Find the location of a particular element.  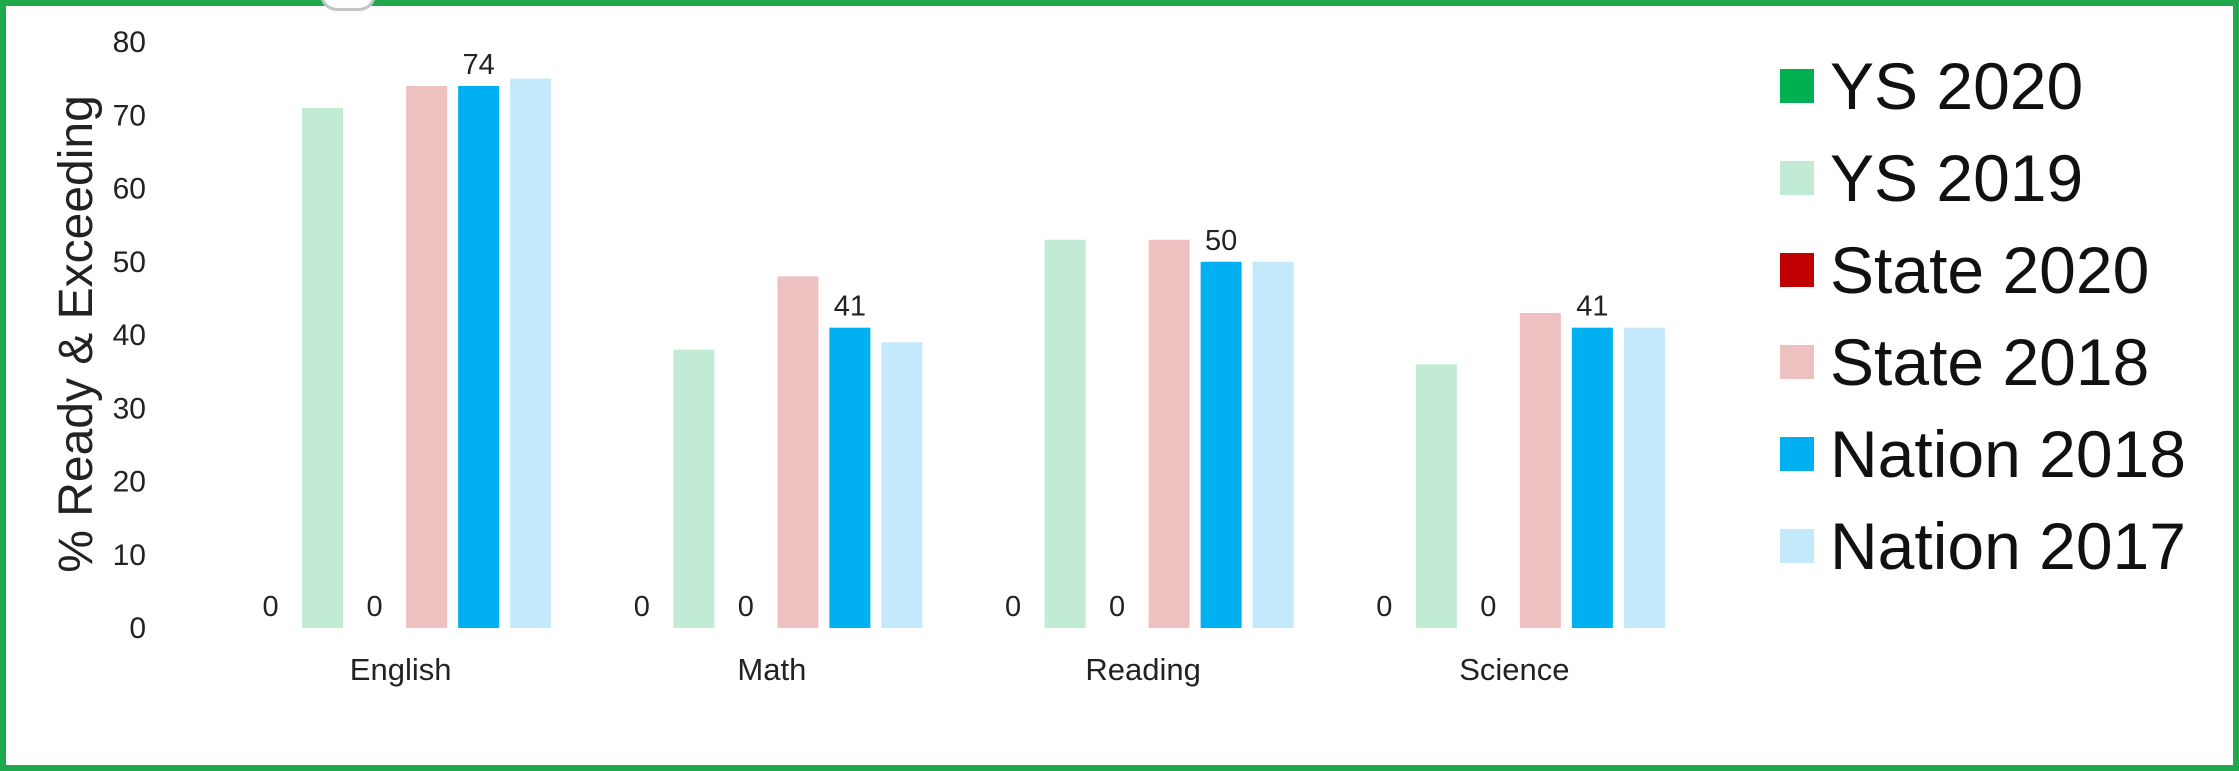

y-tick-label: 80 is located at coordinates (129, 42).